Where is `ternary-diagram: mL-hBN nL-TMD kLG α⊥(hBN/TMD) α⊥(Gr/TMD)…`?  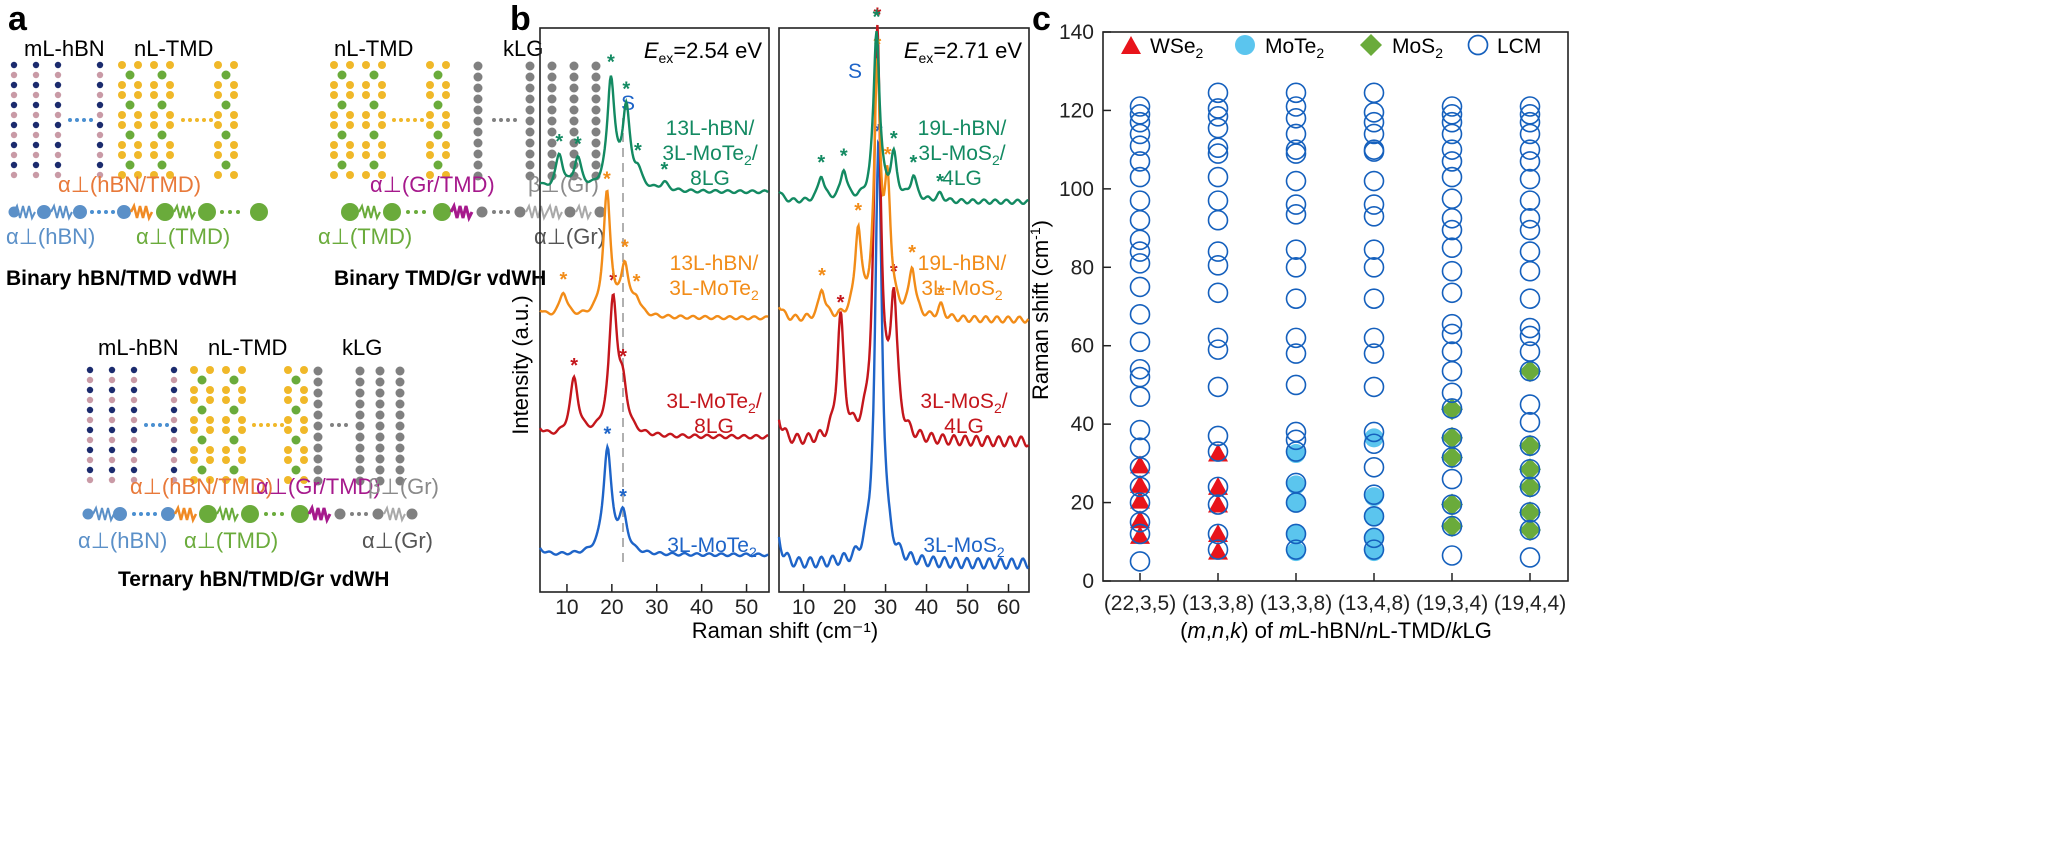 ternary-diagram: mL-hBN nL-TMD kLG α⊥(hBN/TMD) α⊥(Gr/TMD)… is located at coordinates (258, 463).